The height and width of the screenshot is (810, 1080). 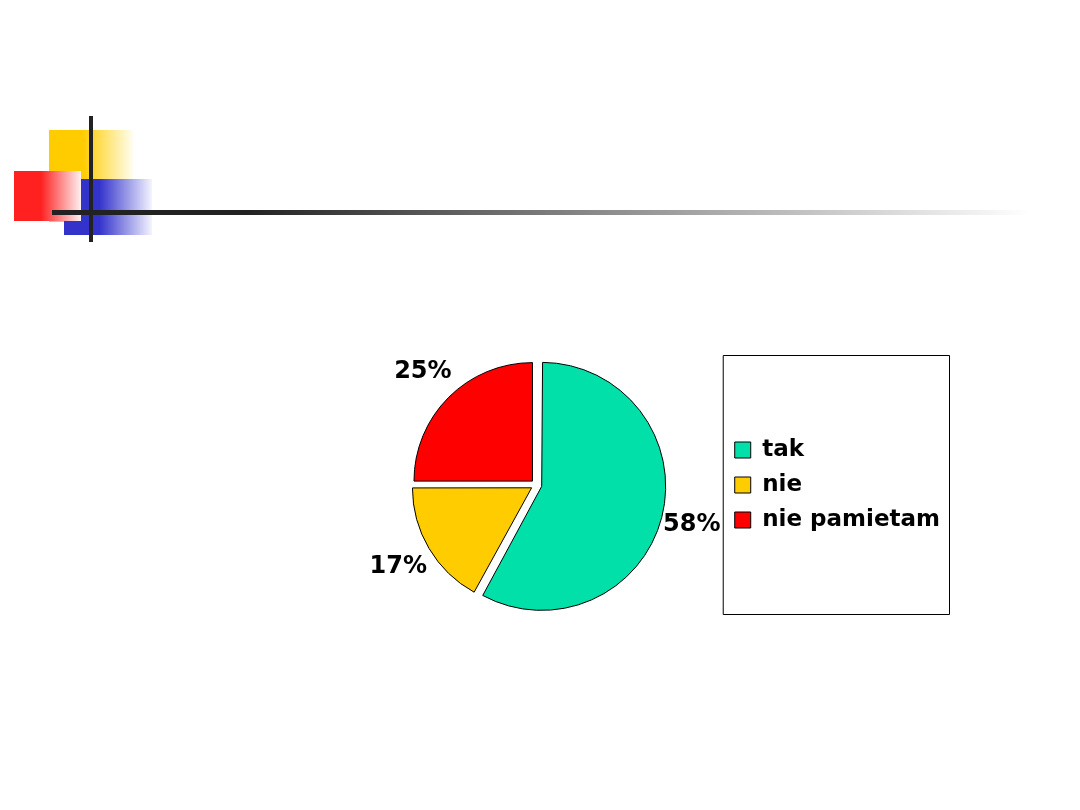 What do you see at coordinates (782, 482) in the screenshot?
I see `legend-label: nie` at bounding box center [782, 482].